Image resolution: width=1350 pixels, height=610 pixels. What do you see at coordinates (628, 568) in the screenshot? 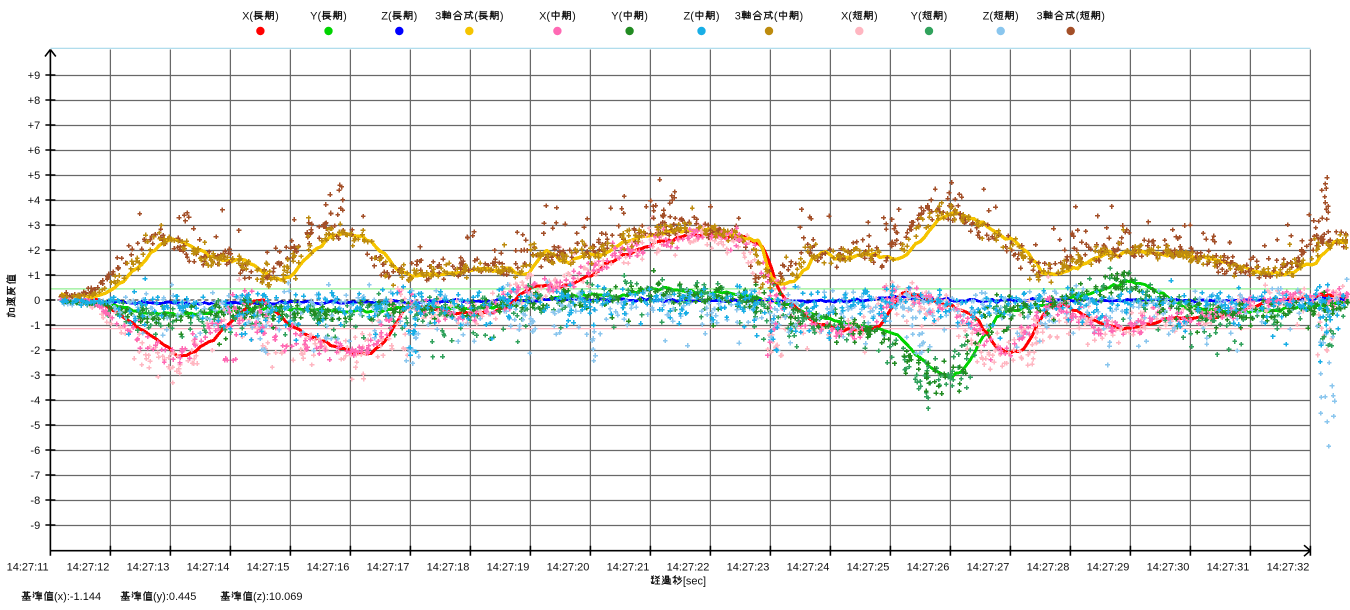
I see `svg-text: 14:27:21` at bounding box center [628, 568].